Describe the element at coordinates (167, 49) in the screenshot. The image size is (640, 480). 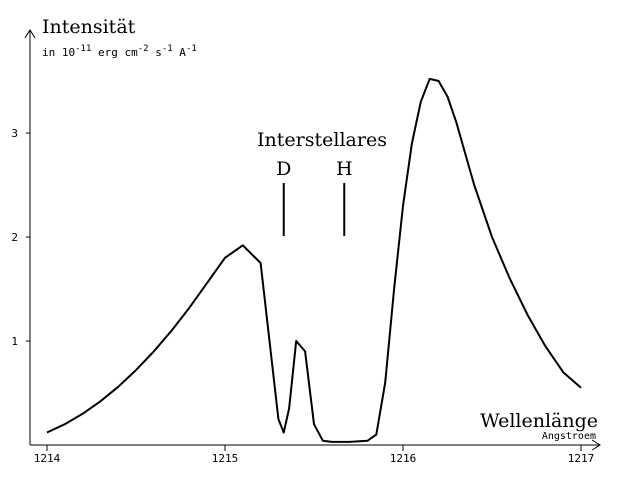
I see `y-unit-exp3: -1` at that location.